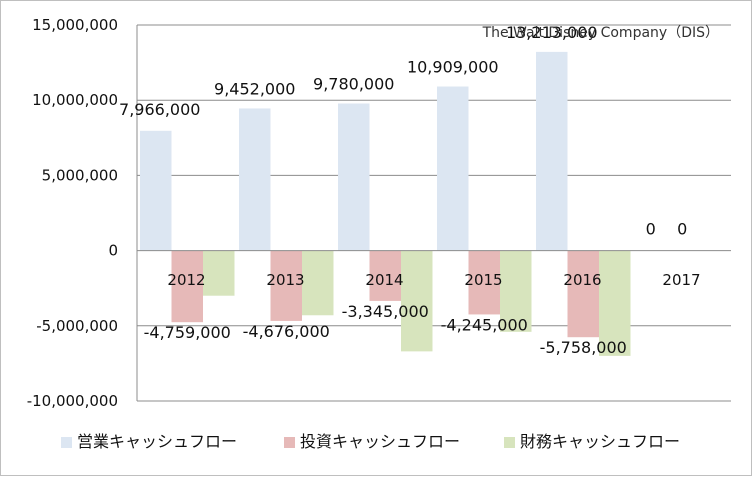  I want to click on bar-0-2012, so click(156, 190).